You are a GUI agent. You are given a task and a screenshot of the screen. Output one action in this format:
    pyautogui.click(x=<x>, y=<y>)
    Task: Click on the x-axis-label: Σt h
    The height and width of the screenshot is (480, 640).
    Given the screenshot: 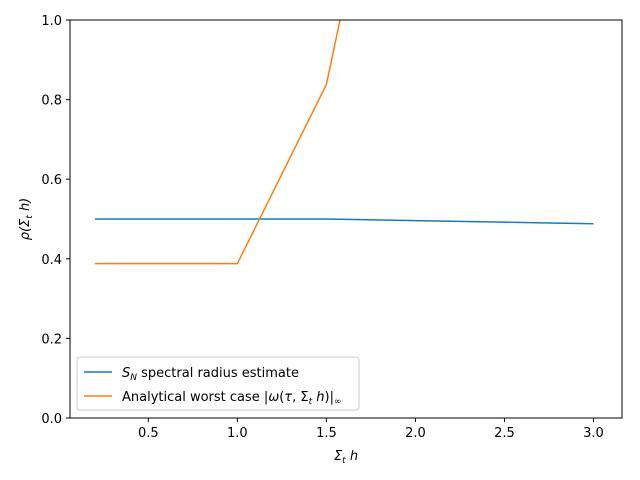 What is the action you would take?
    pyautogui.click(x=346, y=457)
    